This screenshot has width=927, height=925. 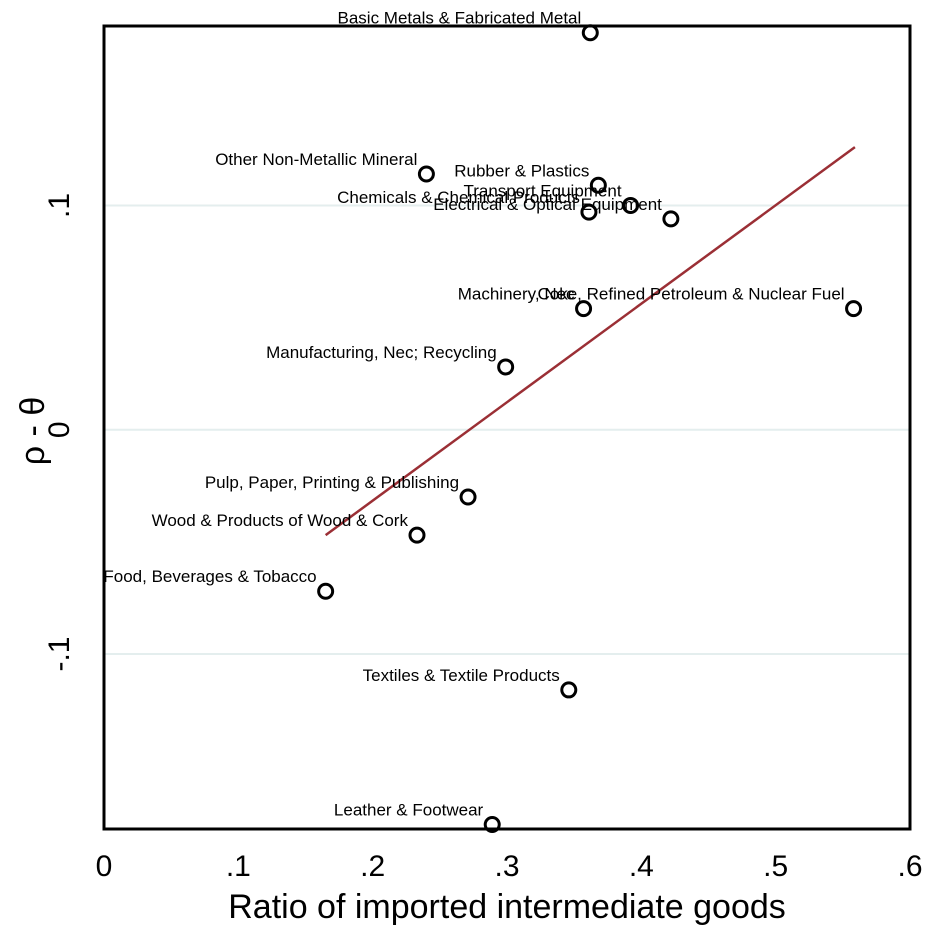 I want to click on point-label: Machinery, Nec, so click(x=516, y=294).